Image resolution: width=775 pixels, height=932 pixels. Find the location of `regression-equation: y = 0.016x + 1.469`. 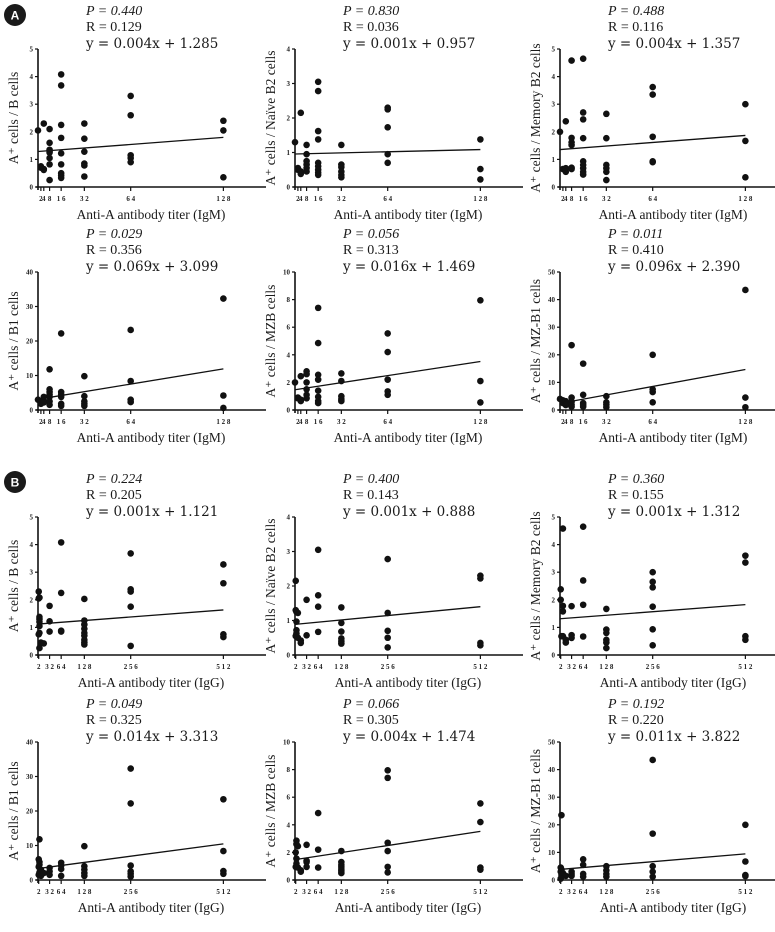

regression-equation: y = 0.016x + 1.469 is located at coordinates (408, 267).